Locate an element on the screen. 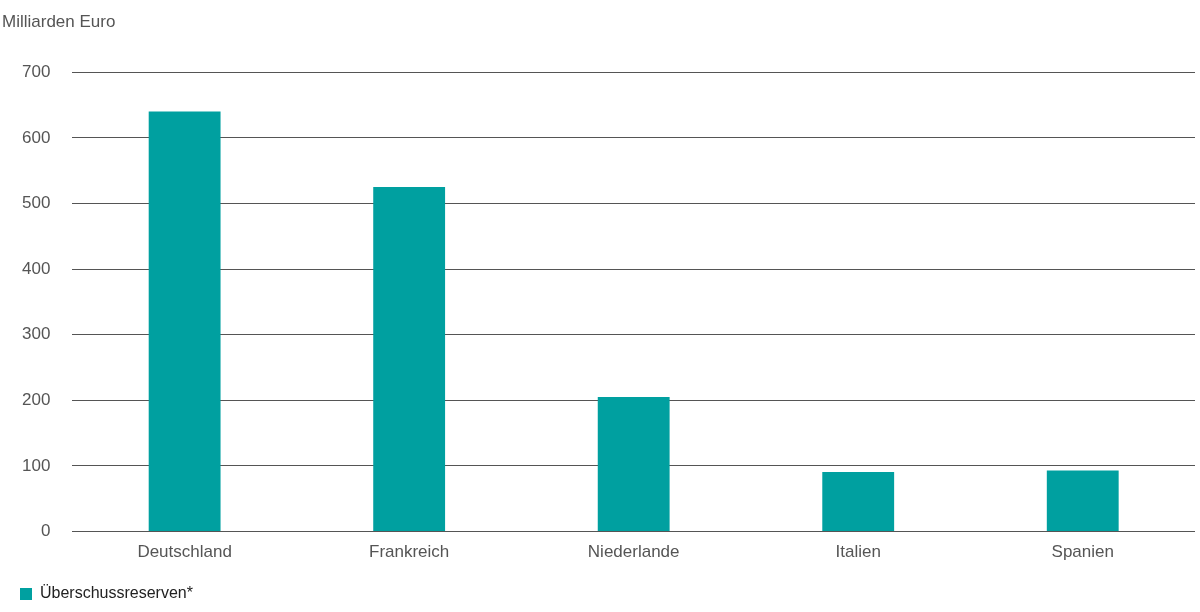 The image size is (1200, 612). y-tick-label: 500 is located at coordinates (36, 203).